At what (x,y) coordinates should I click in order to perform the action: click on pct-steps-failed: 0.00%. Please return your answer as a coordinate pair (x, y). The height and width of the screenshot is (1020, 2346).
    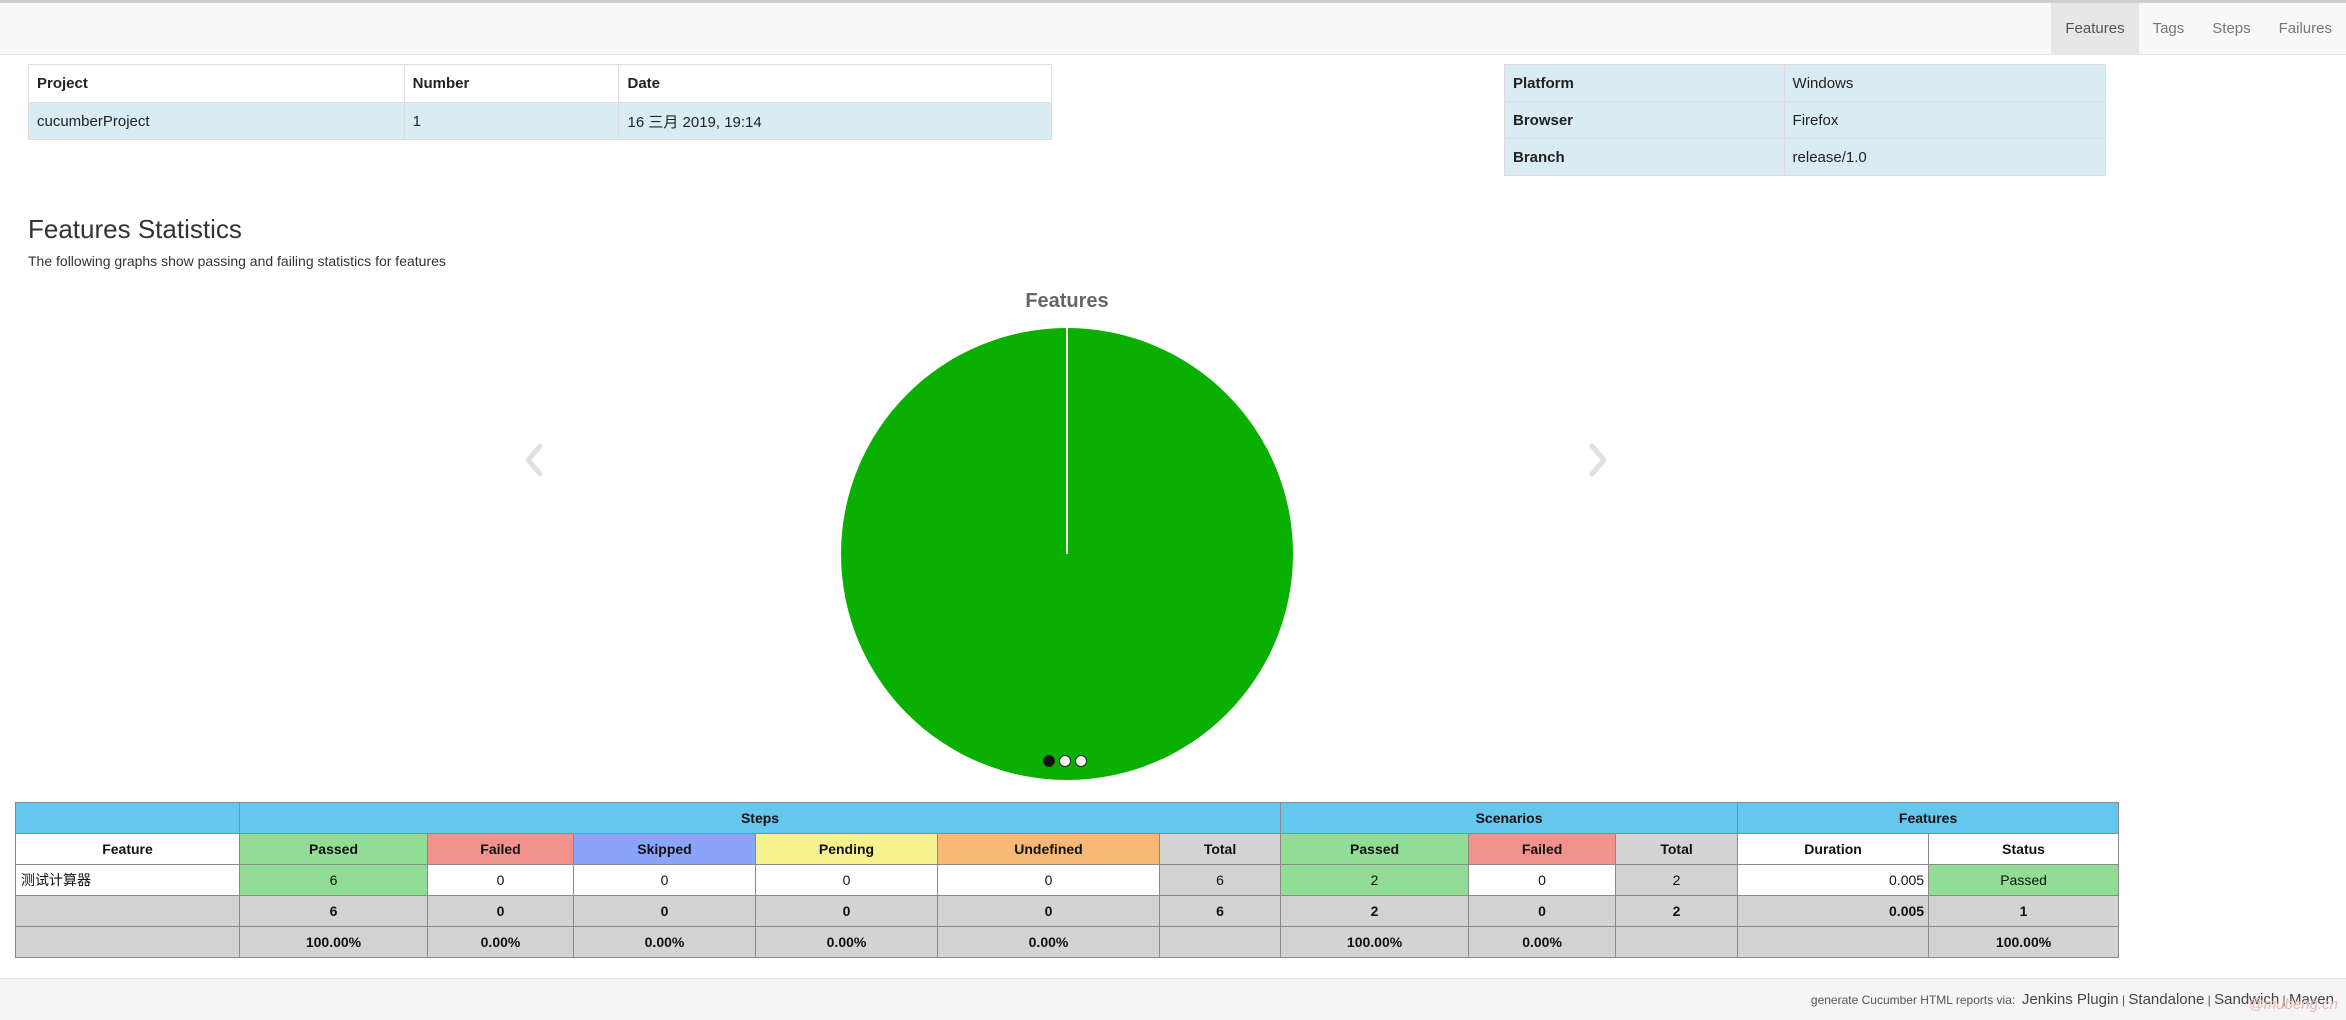
    Looking at the image, I should click on (500, 942).